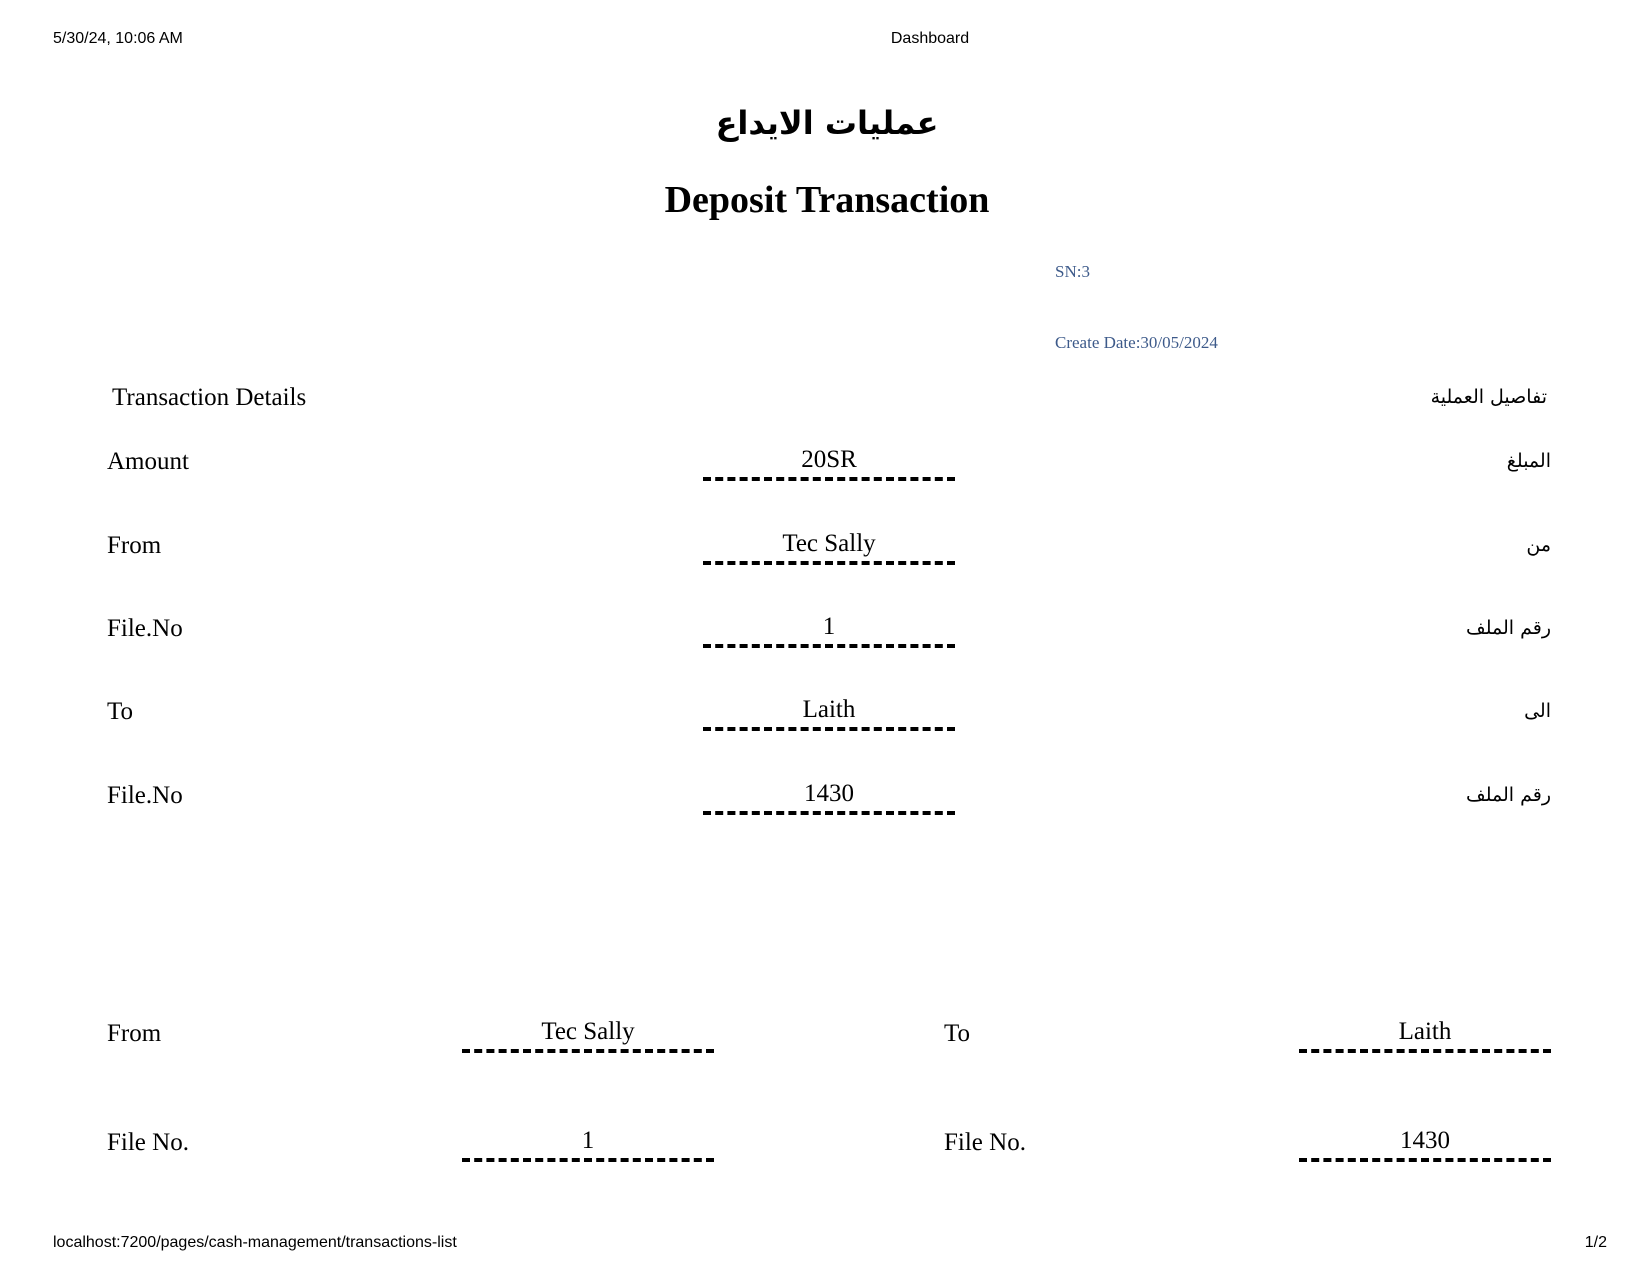 This screenshot has height=1275, width=1650. What do you see at coordinates (1072, 271) in the screenshot?
I see `serial-number: SN:3` at bounding box center [1072, 271].